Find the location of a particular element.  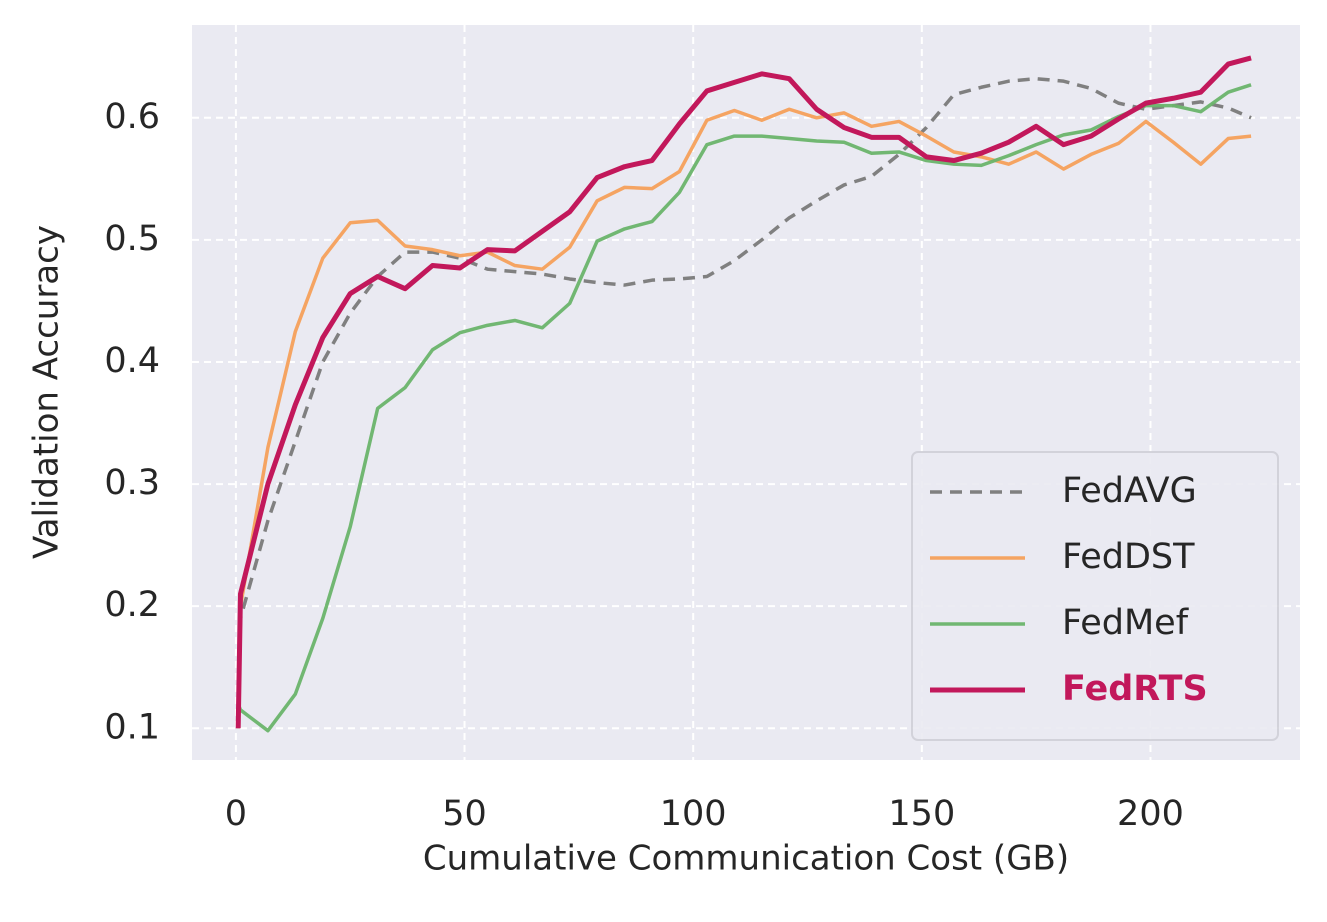

y-tick-label: 0.6 is located at coordinates (132, 117).